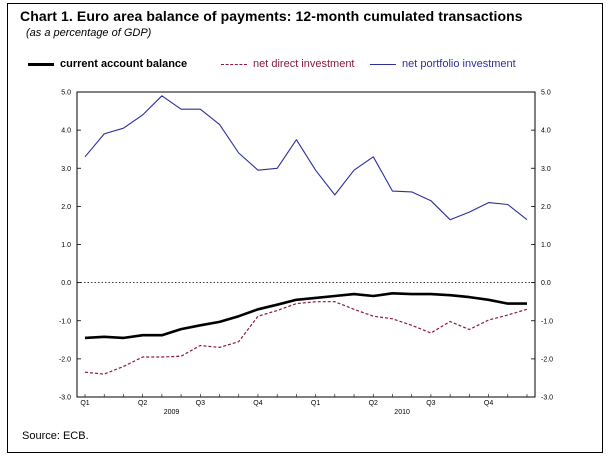  I want to click on legend-label-portfolio-investment: net portfolio investment, so click(459, 64).